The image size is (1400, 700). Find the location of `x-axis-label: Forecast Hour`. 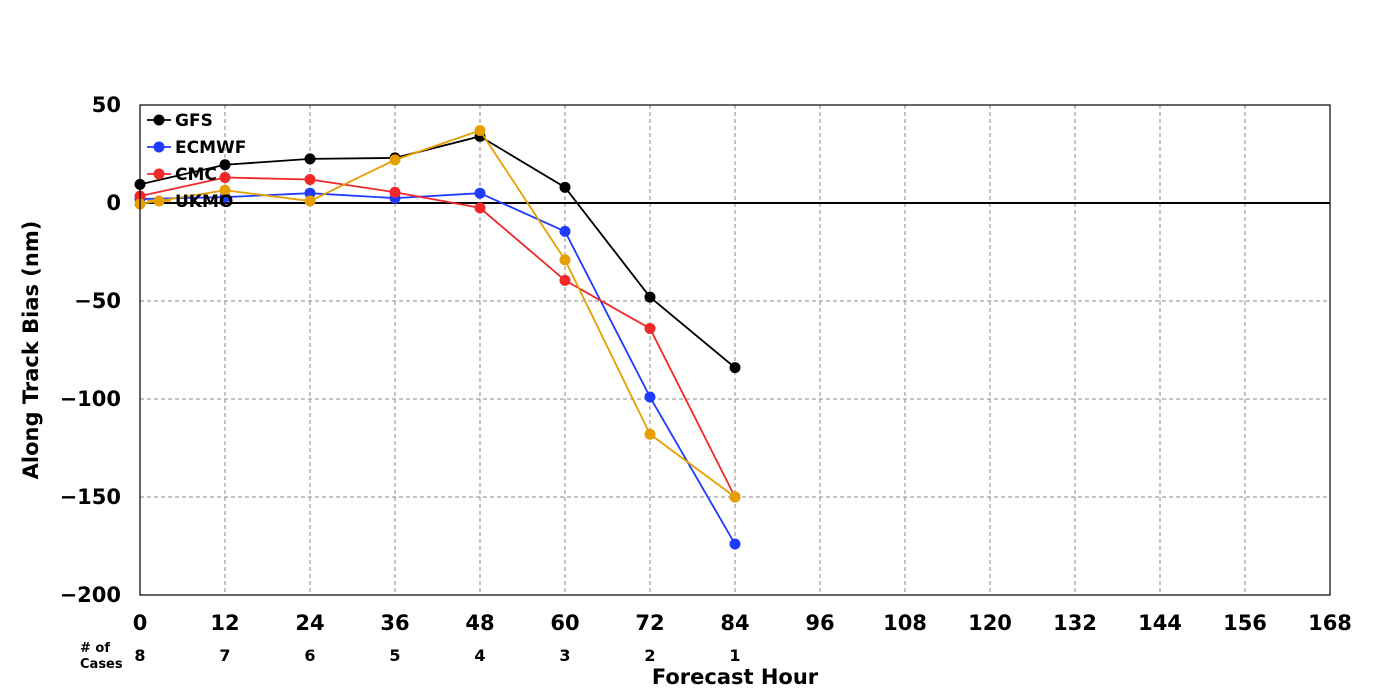

x-axis-label: Forecast Hour is located at coordinates (735, 677).